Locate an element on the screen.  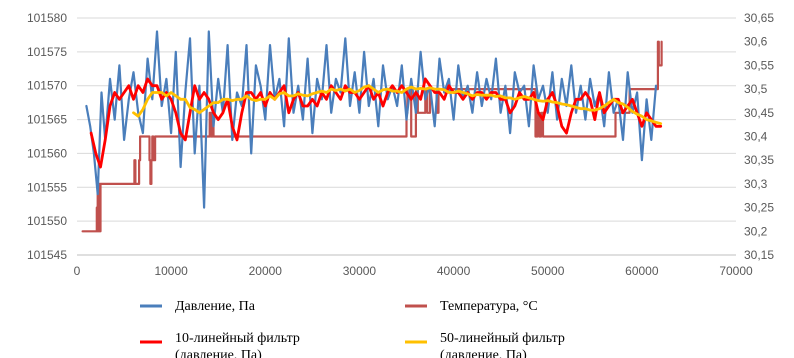
y-right-tick-label: 30,2 is located at coordinates (756, 231).